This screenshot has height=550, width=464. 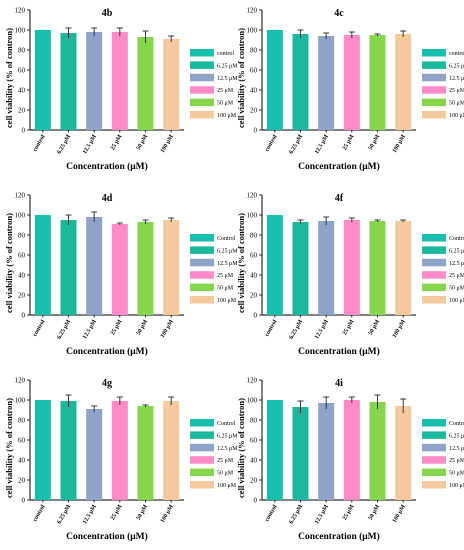 I want to click on panel-title: 4d, so click(x=107, y=198).